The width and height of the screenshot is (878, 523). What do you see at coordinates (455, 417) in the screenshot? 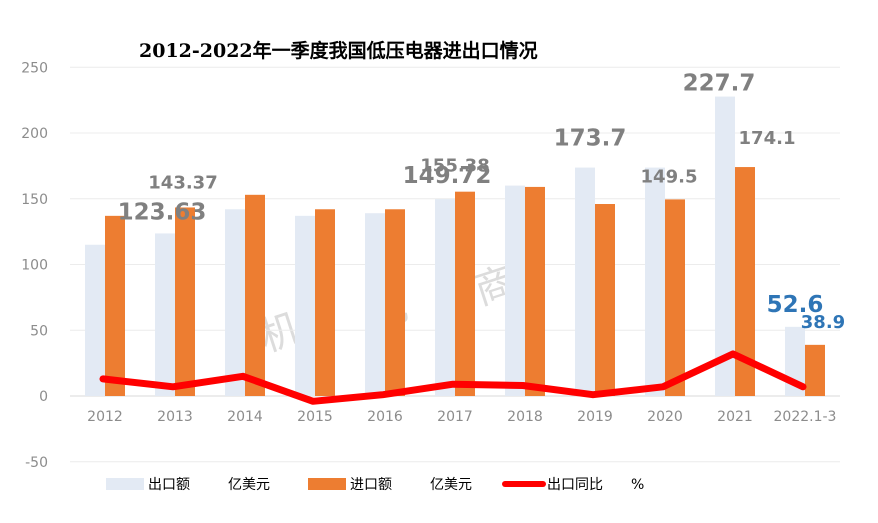
I see `x-tick-label: 2017` at bounding box center [455, 417].